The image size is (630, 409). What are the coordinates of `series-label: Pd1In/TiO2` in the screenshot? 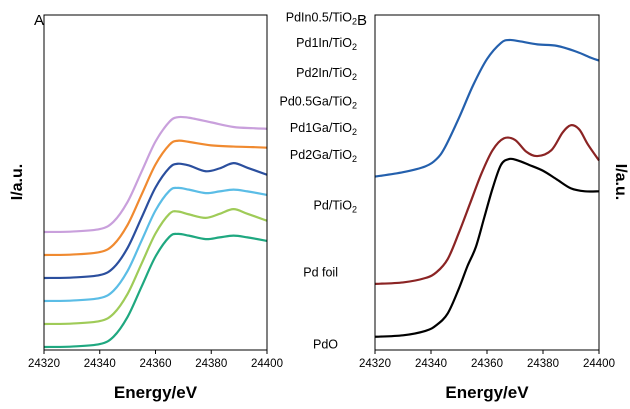 It's located at (326, 44).